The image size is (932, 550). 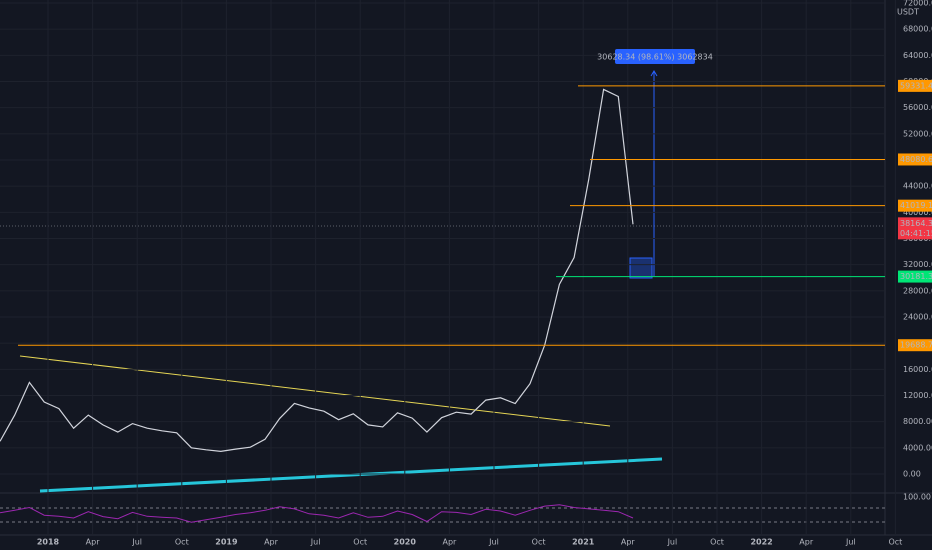 What do you see at coordinates (917, 29) in the screenshot?
I see `y-tick-label: 68000.00` at bounding box center [917, 29].